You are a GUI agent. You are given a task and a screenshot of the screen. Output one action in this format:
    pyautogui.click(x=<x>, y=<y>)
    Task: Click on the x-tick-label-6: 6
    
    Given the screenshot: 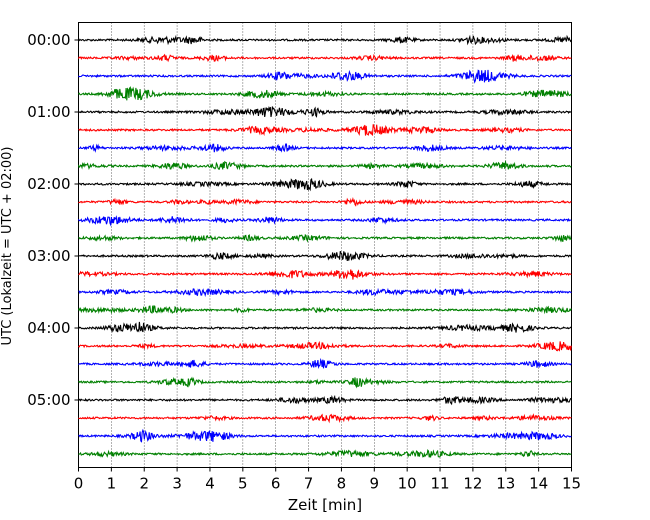 What is the action you would take?
    pyautogui.click(x=276, y=484)
    